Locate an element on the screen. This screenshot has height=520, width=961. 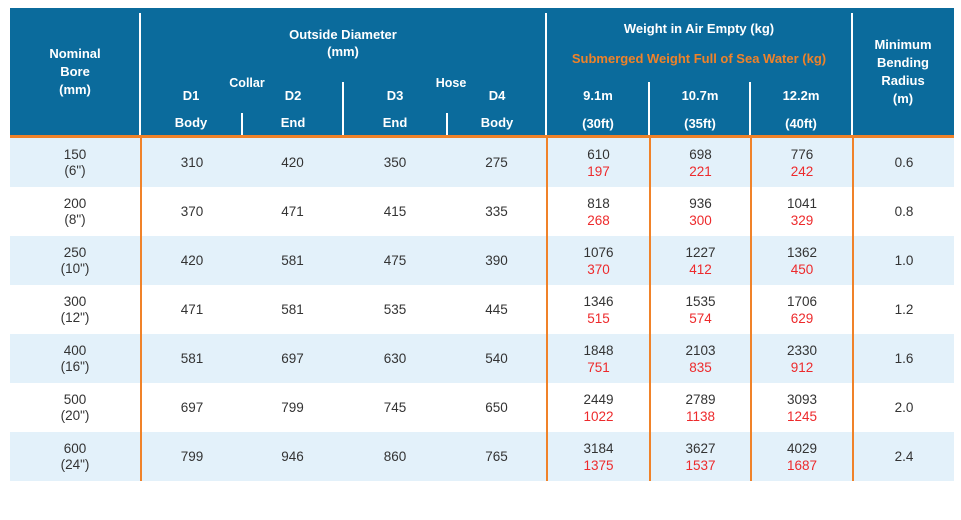
nominal-bore-line3: (mm) is located at coordinates (75, 89).